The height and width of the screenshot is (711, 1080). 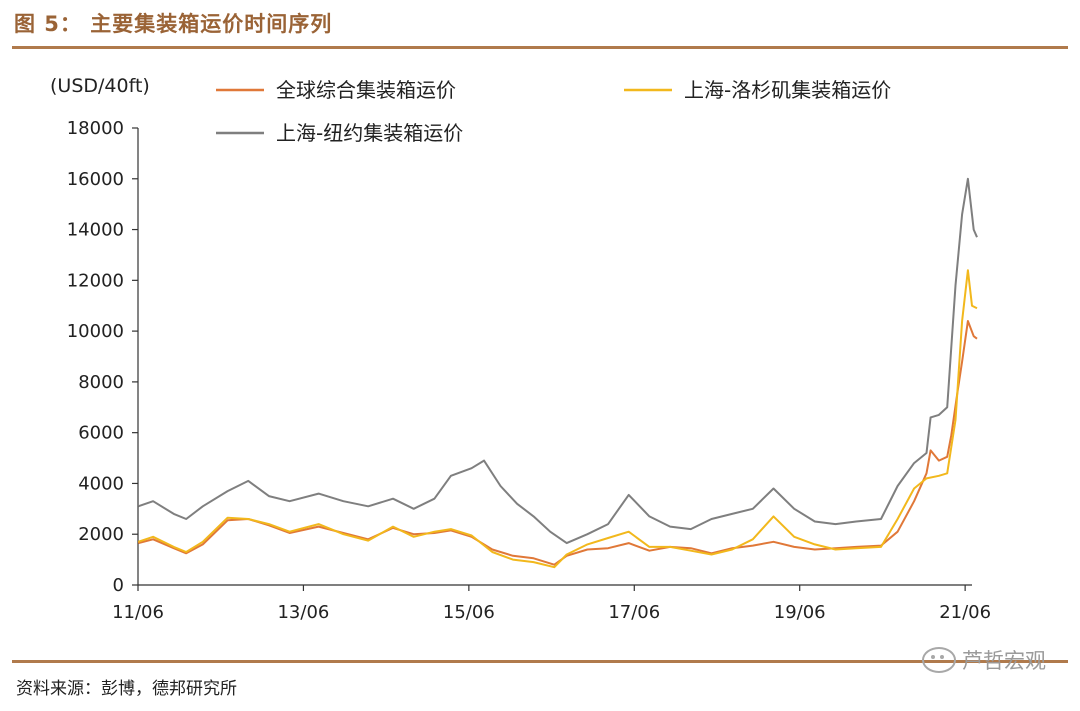 I want to click on x-tick-label: 11/06, so click(x=138, y=612).